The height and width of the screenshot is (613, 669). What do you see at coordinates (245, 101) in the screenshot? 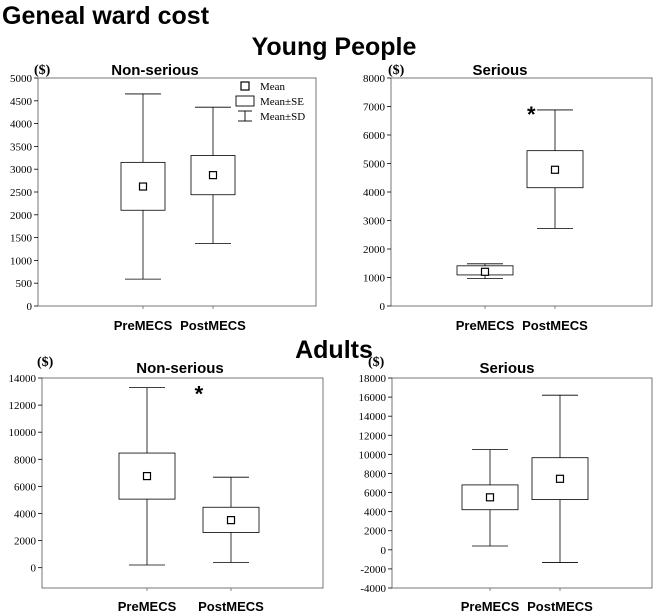
I see `legend-se-symbol` at bounding box center [245, 101].